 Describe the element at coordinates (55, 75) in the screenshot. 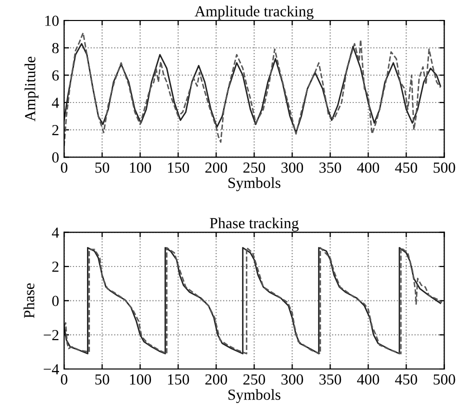

I see `y-tick-label: 6` at that location.